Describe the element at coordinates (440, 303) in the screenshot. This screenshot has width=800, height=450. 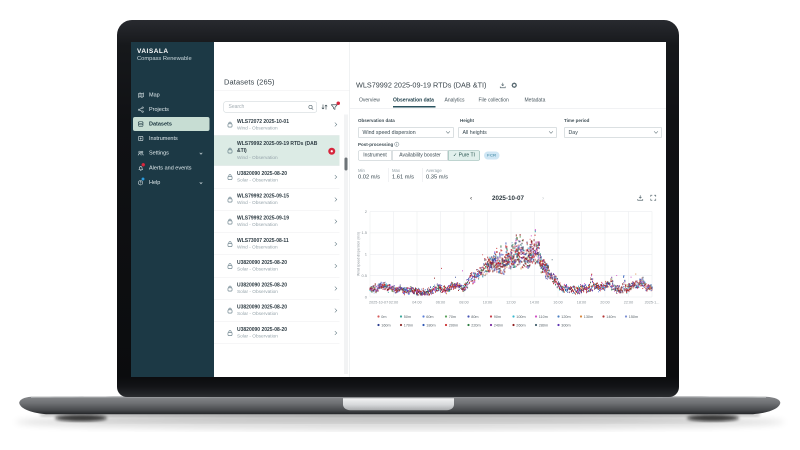
I see `svg-text: 06:00` at that location.